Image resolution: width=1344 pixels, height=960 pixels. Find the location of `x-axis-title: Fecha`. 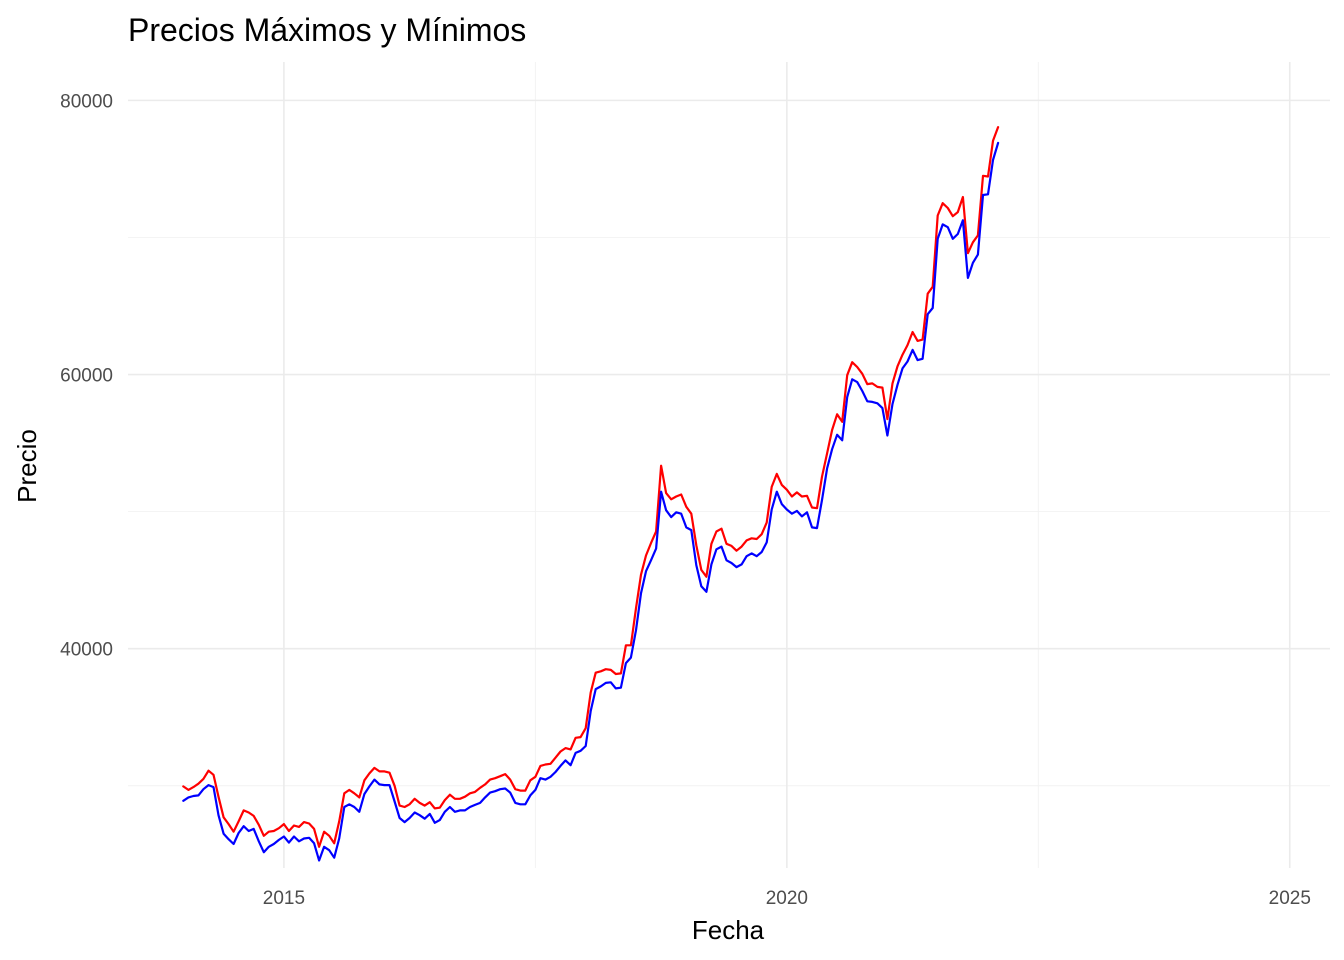

x-axis-title: Fecha is located at coordinates (728, 930).